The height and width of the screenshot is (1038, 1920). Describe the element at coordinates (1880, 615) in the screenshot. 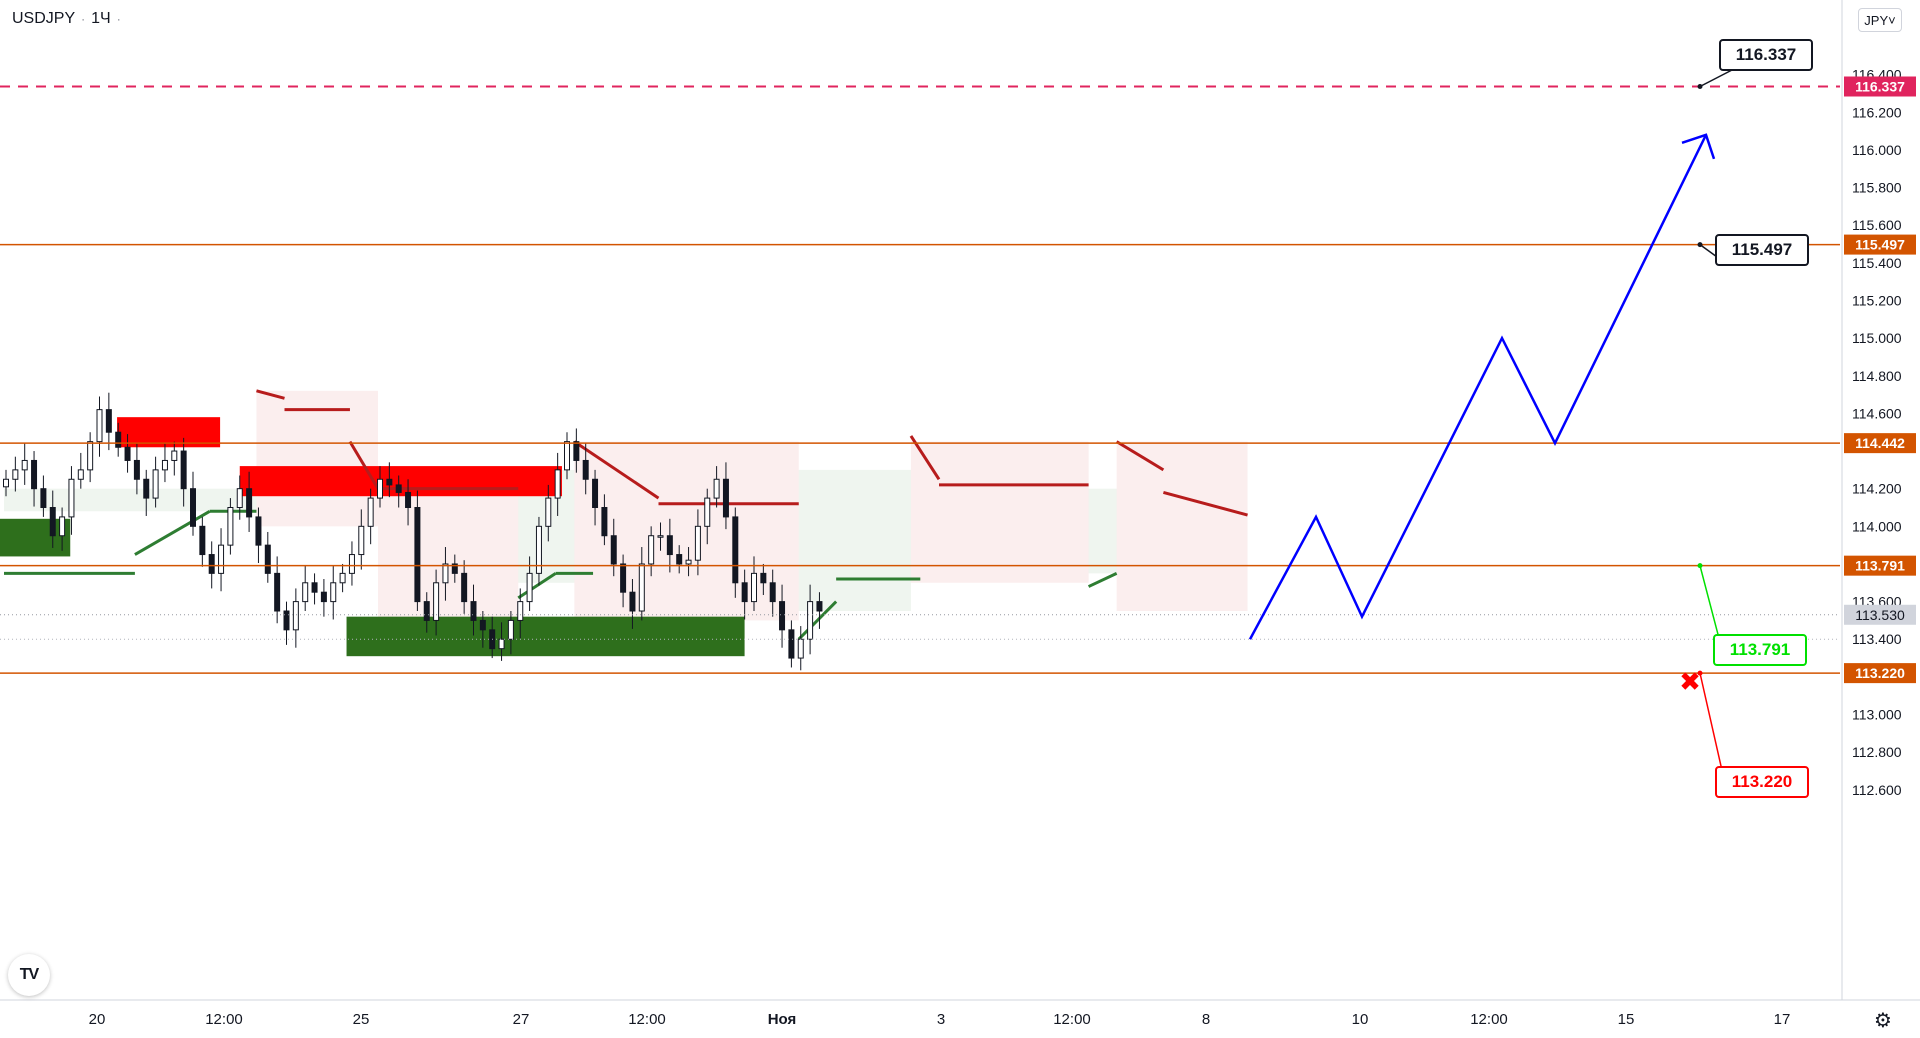

I see `current-price-tag-label: 113.530` at that location.